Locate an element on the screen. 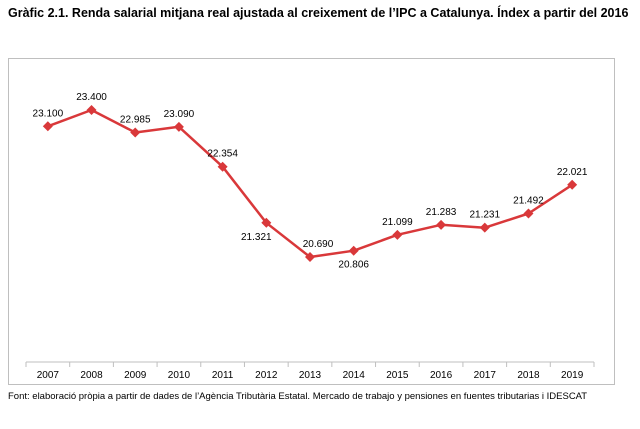 This screenshot has height=429, width=640. x-tick-label: 2016 is located at coordinates (441, 375).